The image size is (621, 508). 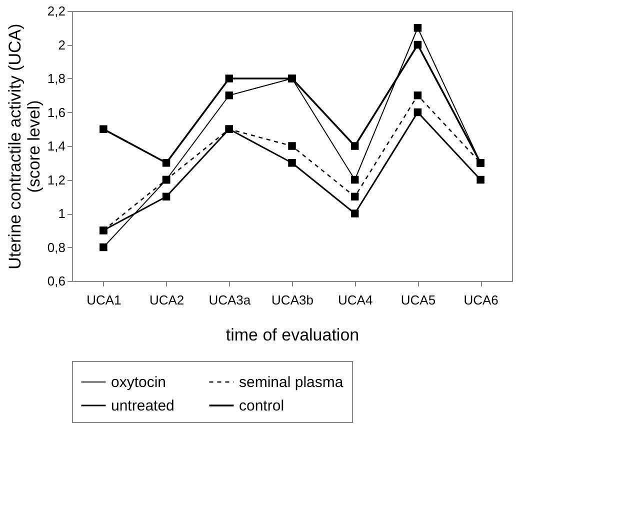 What do you see at coordinates (56, 247) in the screenshot?
I see `y-tick-label: 0,8` at bounding box center [56, 247].